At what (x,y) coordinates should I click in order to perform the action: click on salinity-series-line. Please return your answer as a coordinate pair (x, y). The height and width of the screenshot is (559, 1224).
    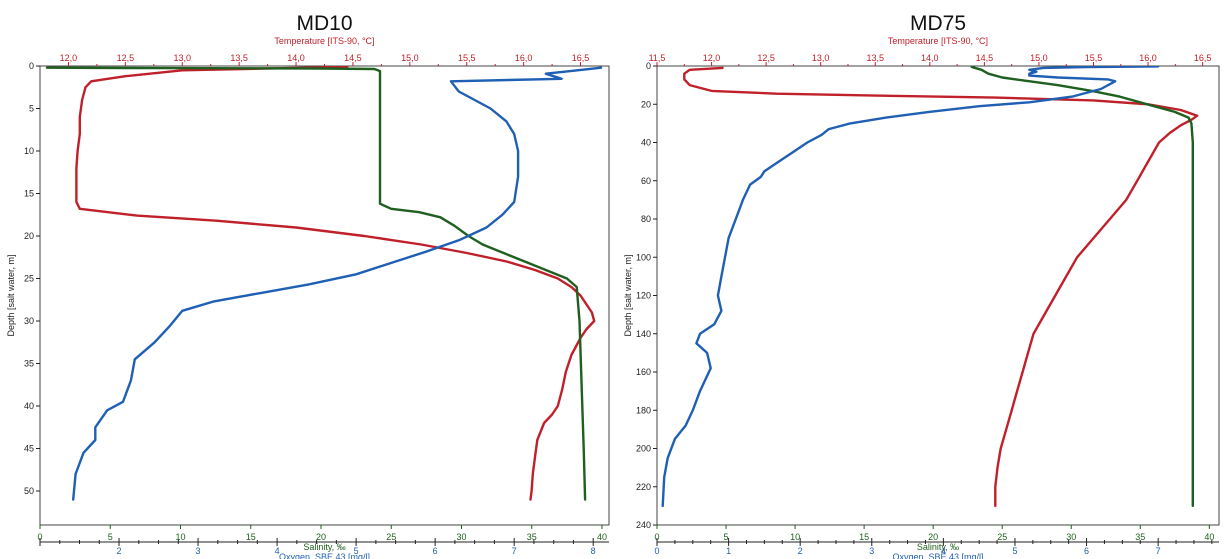
    Looking at the image, I should click on (1082, 287).